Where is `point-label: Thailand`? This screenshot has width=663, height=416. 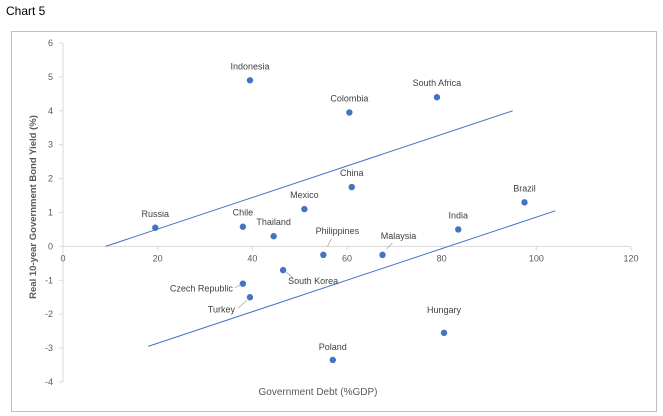 point-label: Thailand is located at coordinates (273, 222).